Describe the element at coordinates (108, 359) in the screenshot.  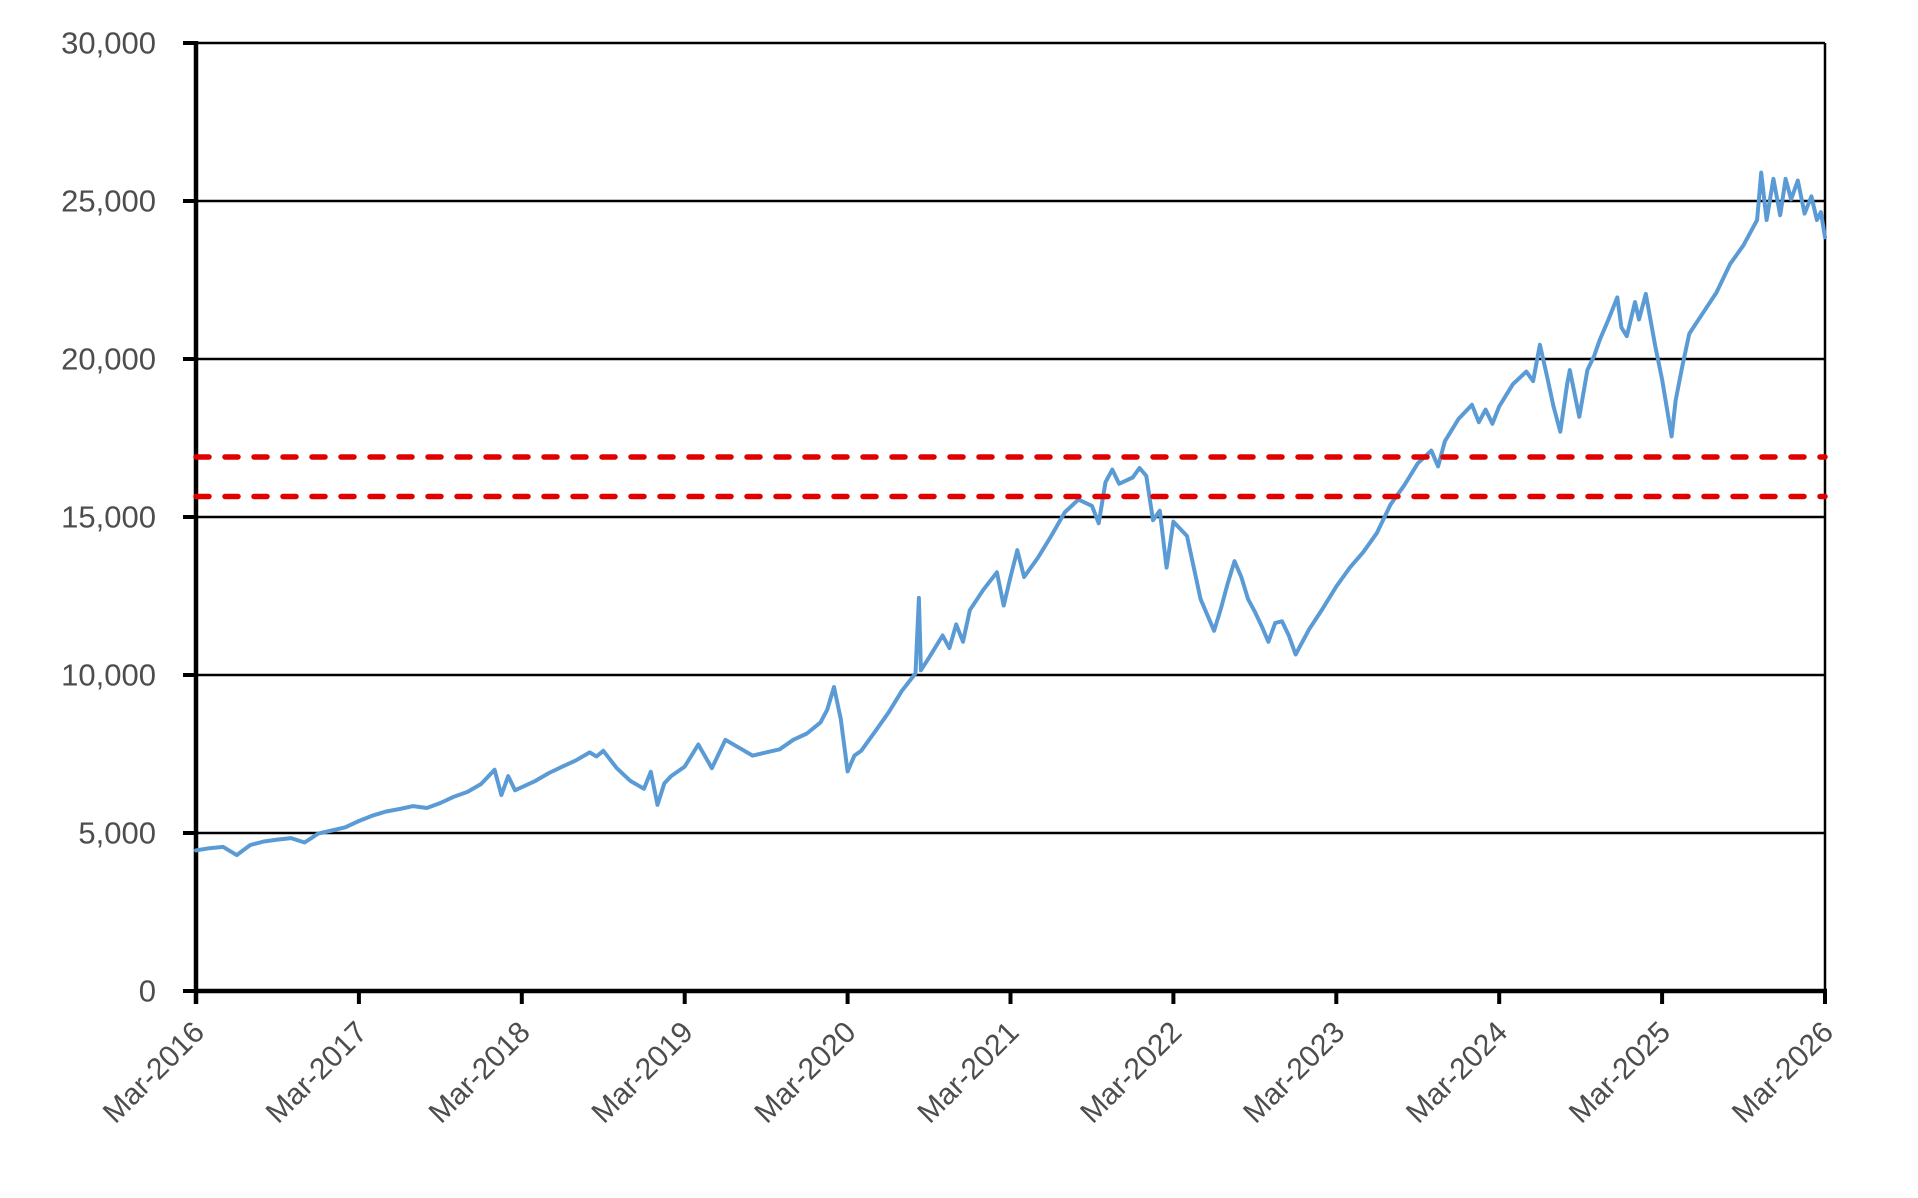
I see `y-tick-label: 20,000` at that location.